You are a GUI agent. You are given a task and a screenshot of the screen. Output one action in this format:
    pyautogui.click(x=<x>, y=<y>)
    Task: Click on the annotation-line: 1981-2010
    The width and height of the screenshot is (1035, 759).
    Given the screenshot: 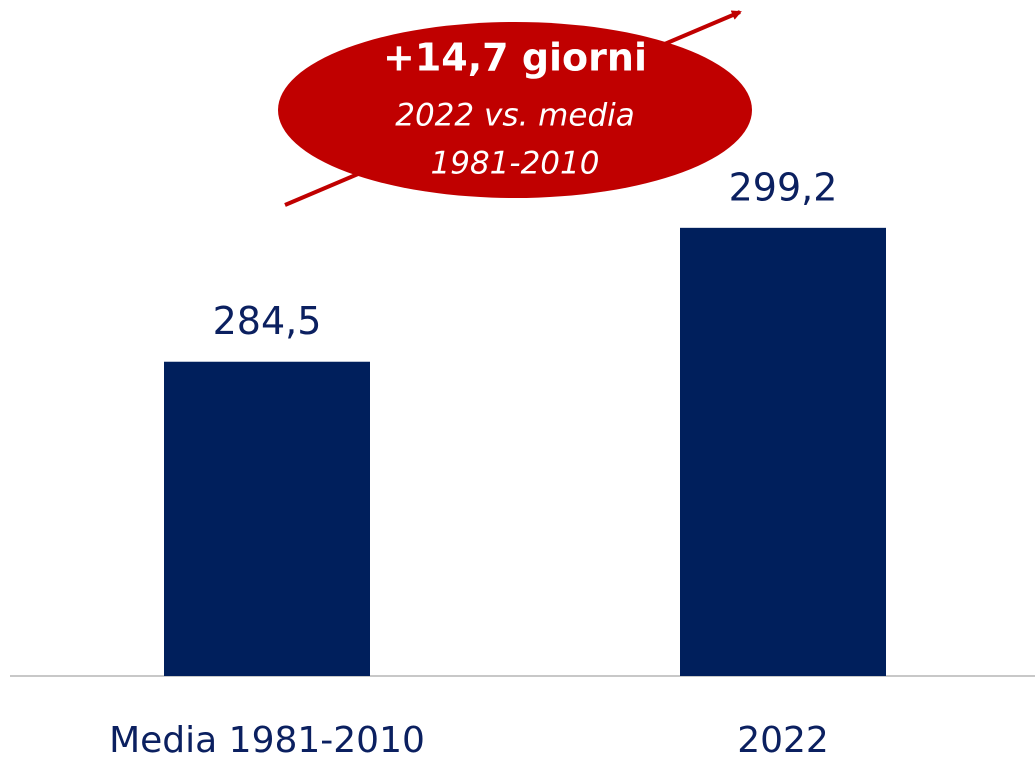 What is the action you would take?
    pyautogui.click(x=515, y=164)
    